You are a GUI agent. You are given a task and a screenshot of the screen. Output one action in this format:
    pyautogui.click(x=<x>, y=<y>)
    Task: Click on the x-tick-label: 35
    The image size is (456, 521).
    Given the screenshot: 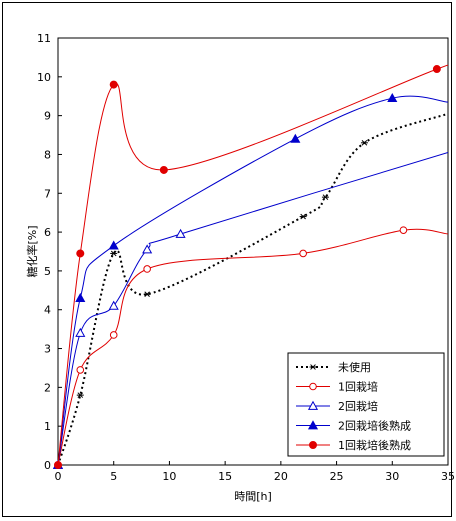 What is the action you would take?
    pyautogui.click(x=448, y=476)
    